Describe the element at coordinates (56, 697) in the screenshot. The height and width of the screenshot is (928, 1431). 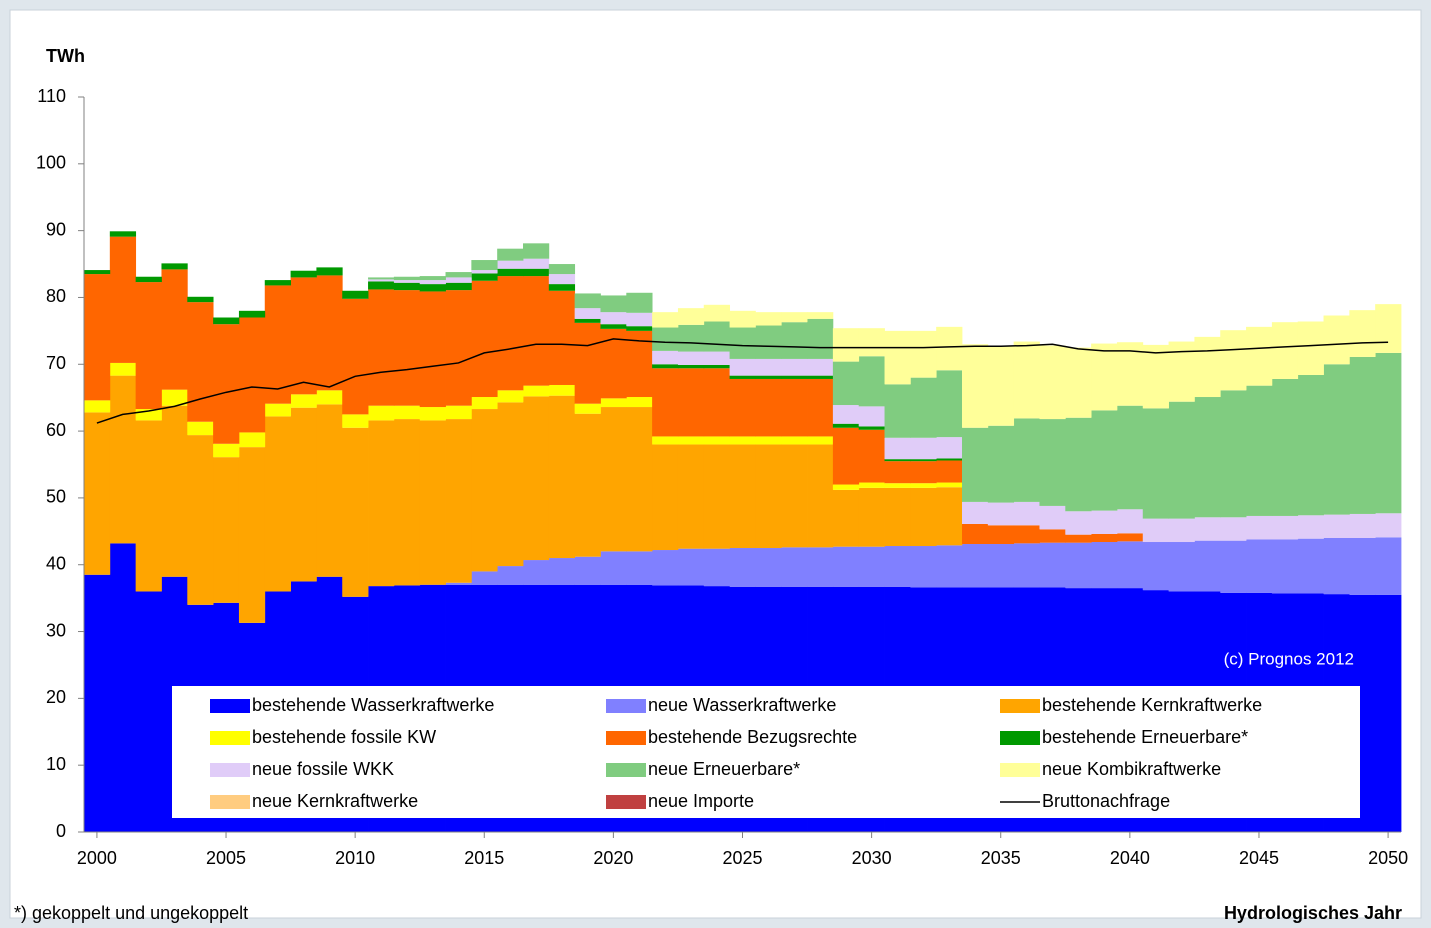
I see `y-tick-label: 20` at that location.